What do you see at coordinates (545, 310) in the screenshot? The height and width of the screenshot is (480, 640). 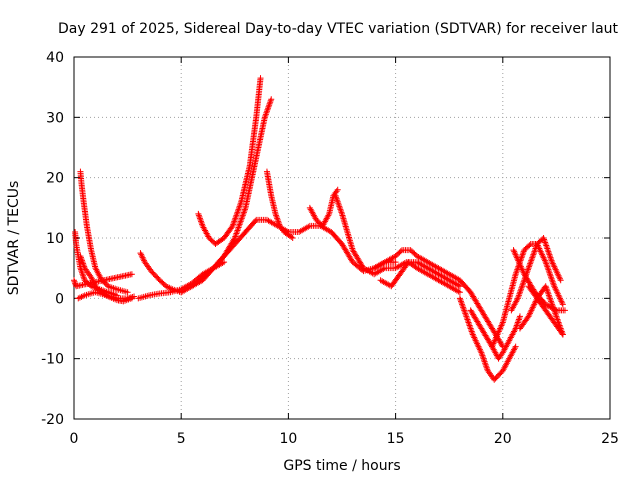 I see `series-track-v` at bounding box center [545, 310].